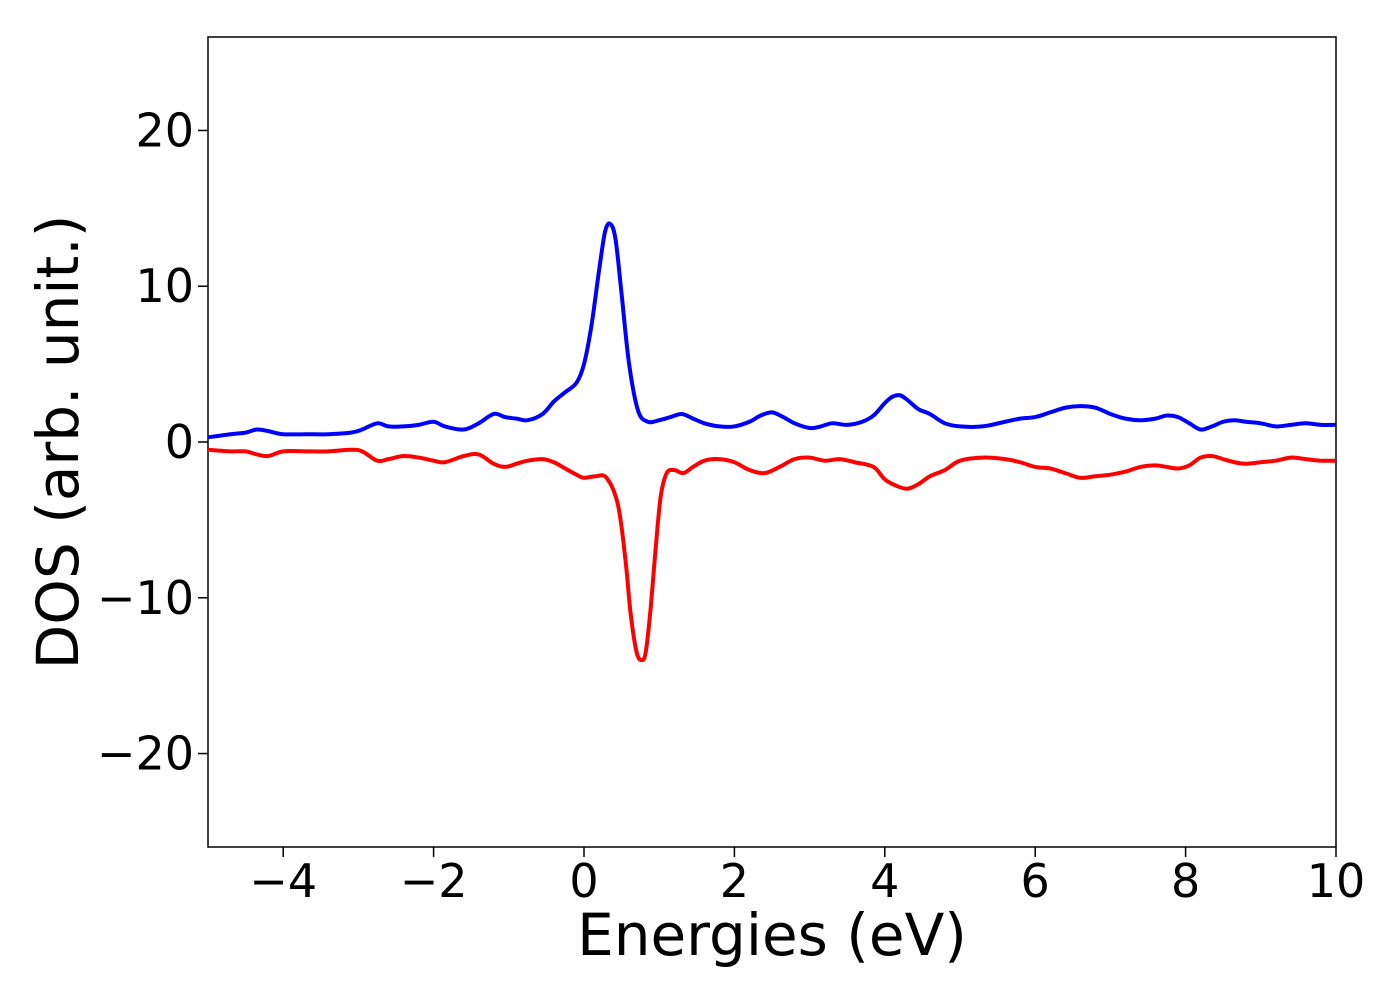  Describe the element at coordinates (434, 881) in the screenshot. I see `x-tick-label: −2` at that location.